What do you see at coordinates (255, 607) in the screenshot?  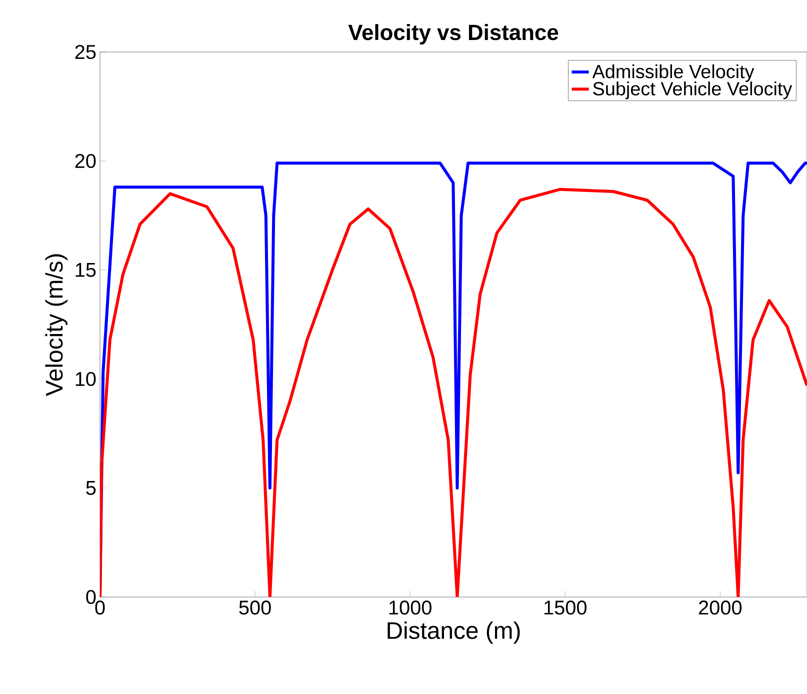 I see `x-tick-label: 500` at bounding box center [255, 607].